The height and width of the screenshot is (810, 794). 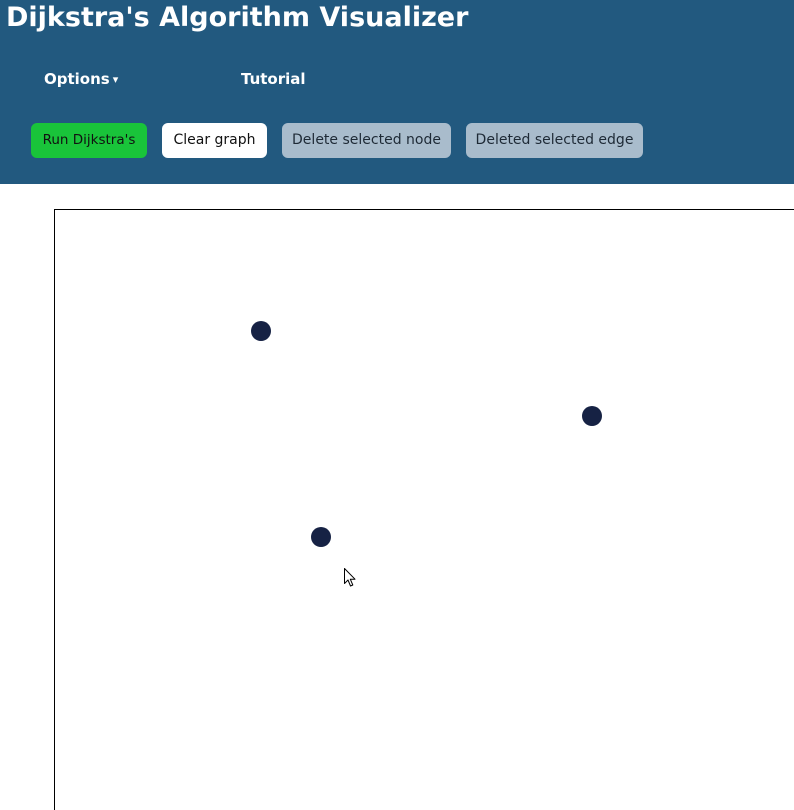 What do you see at coordinates (214, 140) in the screenshot?
I see `clear-graph-button: Clear graph` at bounding box center [214, 140].